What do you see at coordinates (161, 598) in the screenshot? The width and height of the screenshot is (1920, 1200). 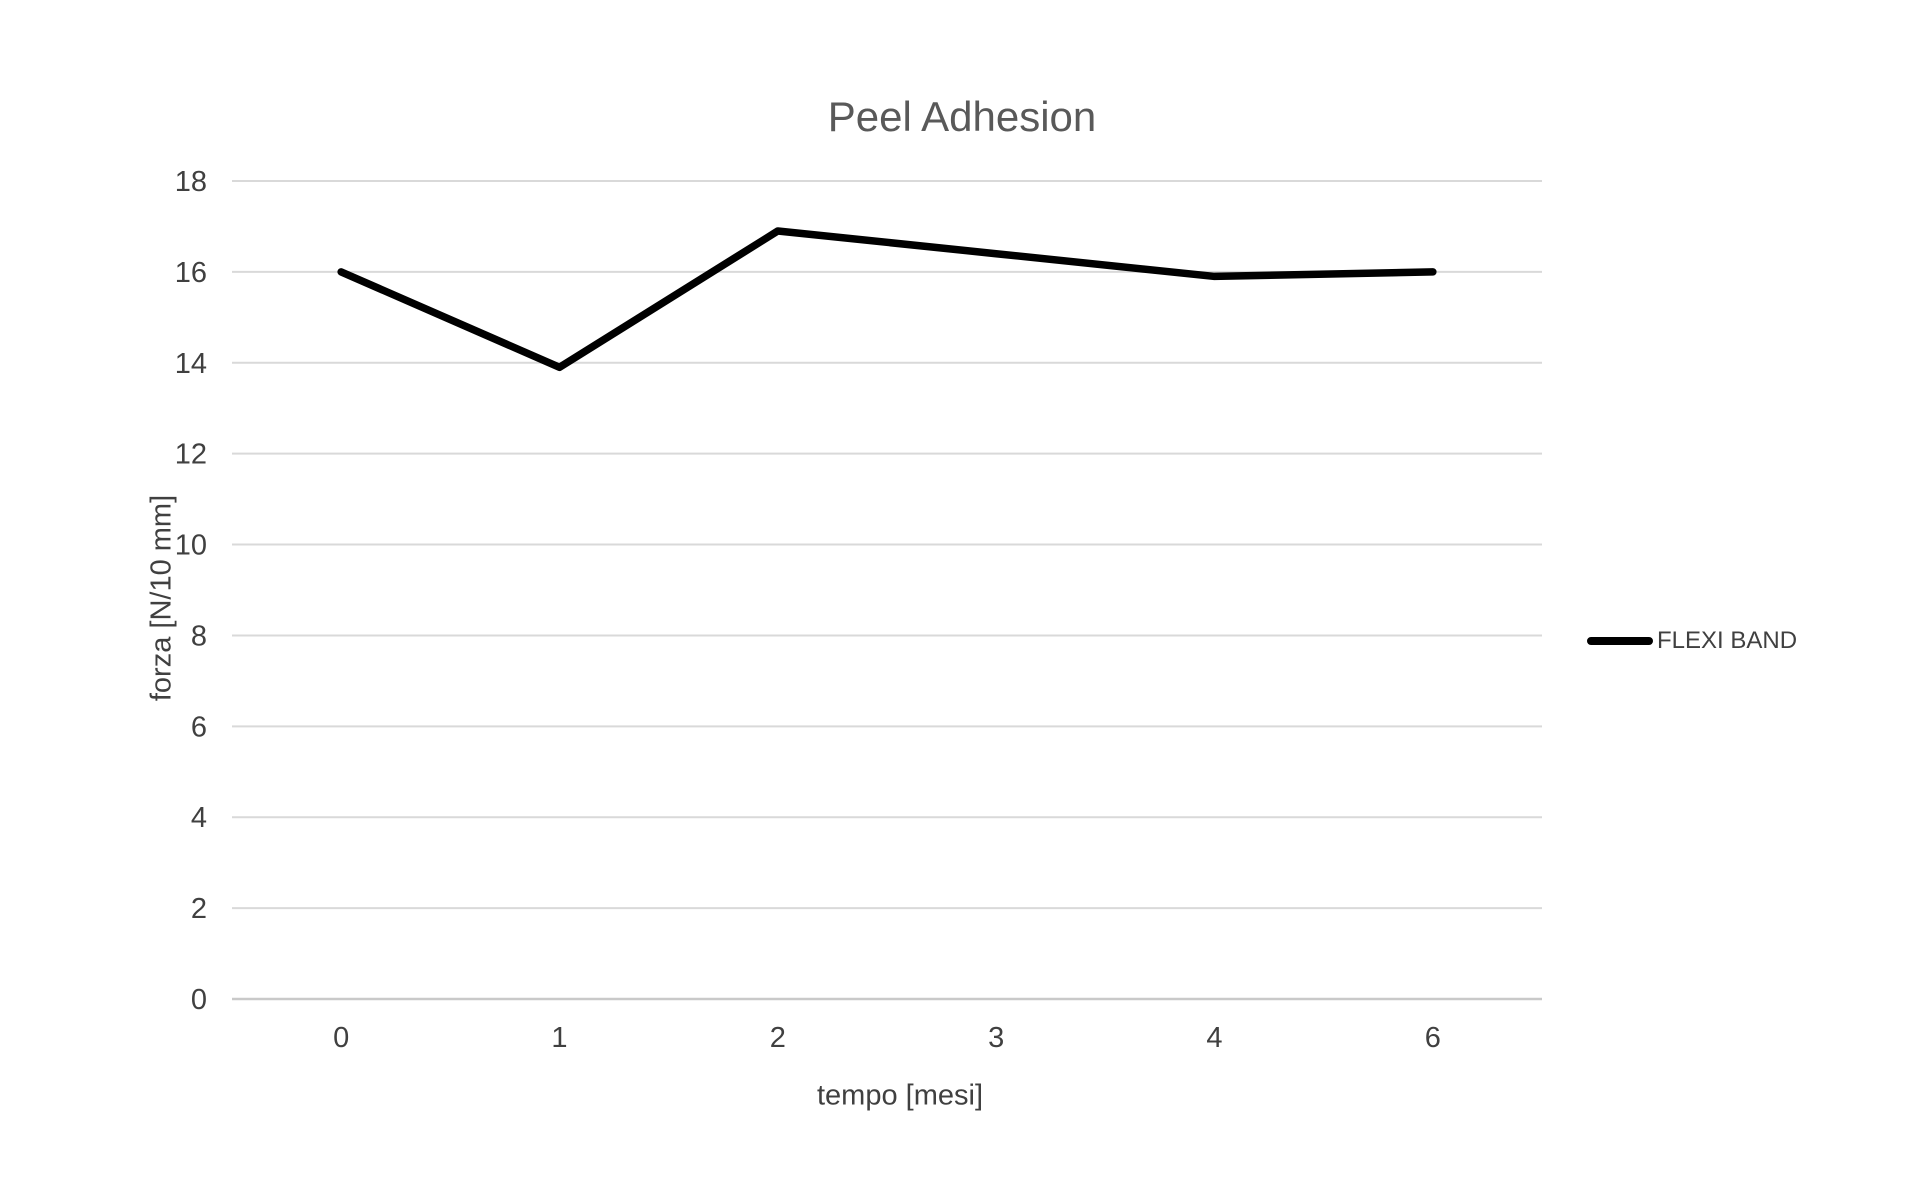 I see `y-axis-title: forza [N/10 mm]` at bounding box center [161, 598].